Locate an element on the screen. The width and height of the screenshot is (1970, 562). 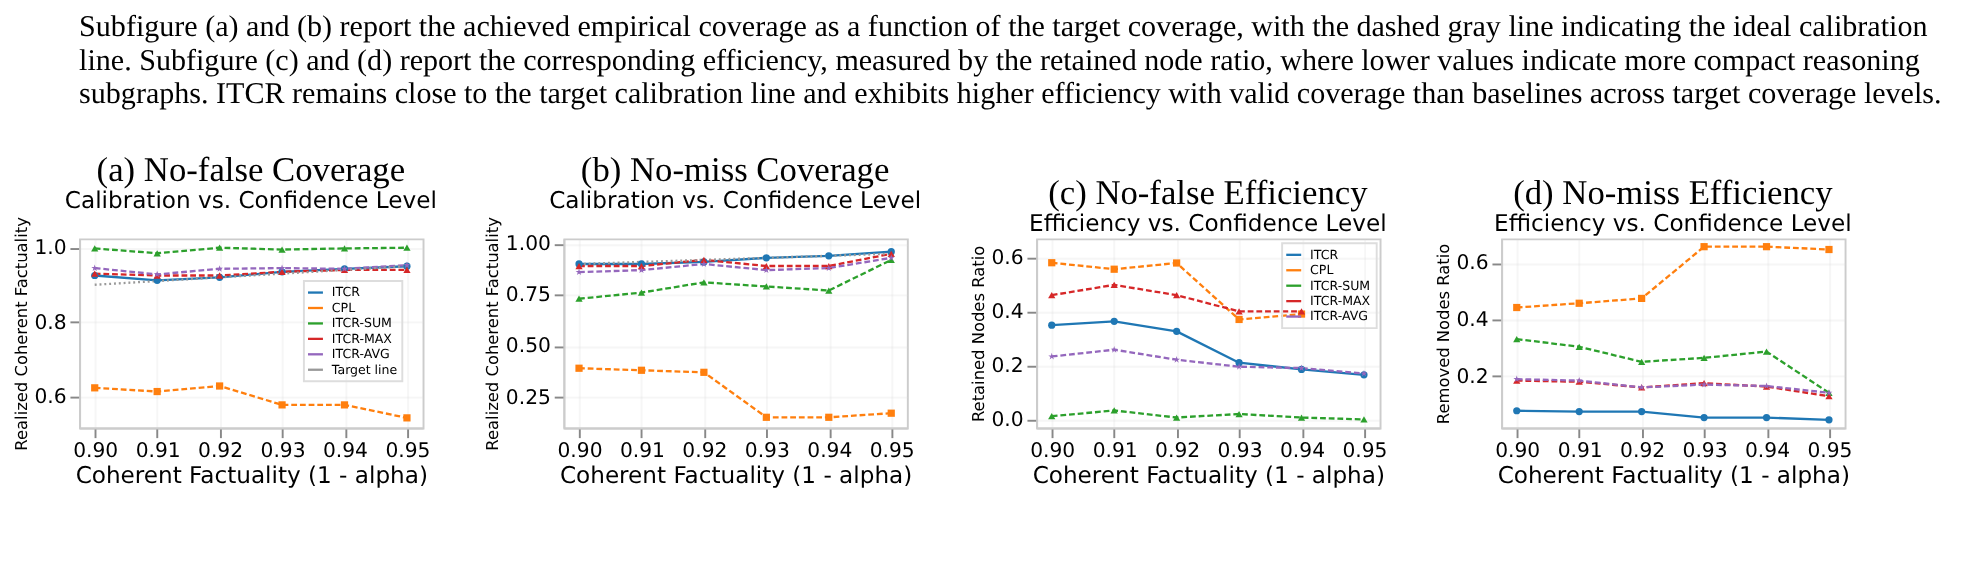
chart-title: (c) No-false Efficiency is located at coordinates (1208, 192).